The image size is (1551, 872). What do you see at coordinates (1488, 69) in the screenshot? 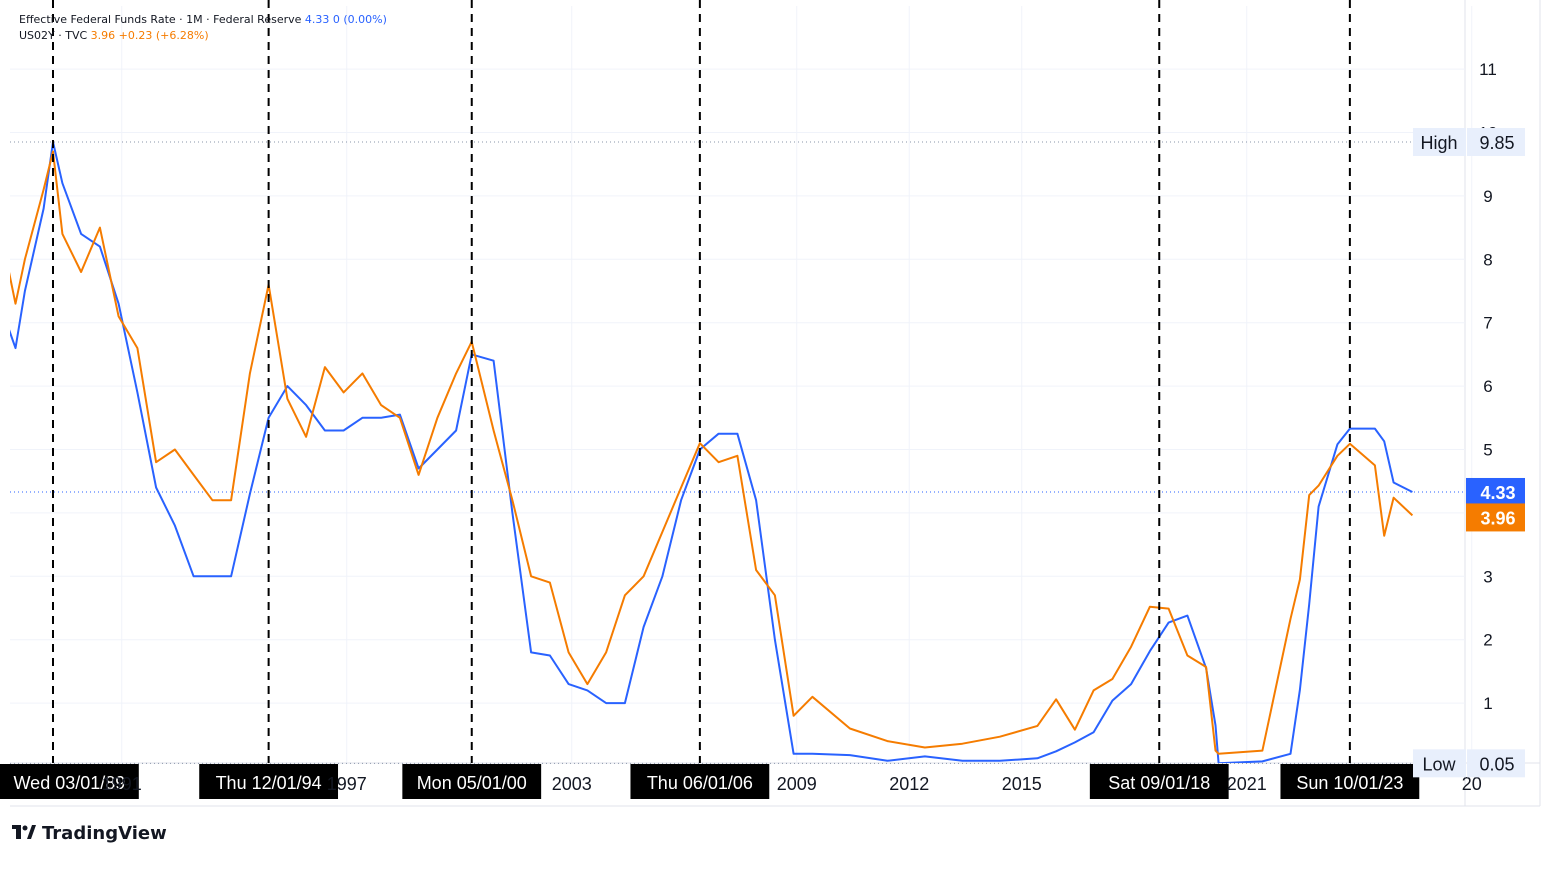
I see `y-tick-label: 11` at bounding box center [1488, 69].